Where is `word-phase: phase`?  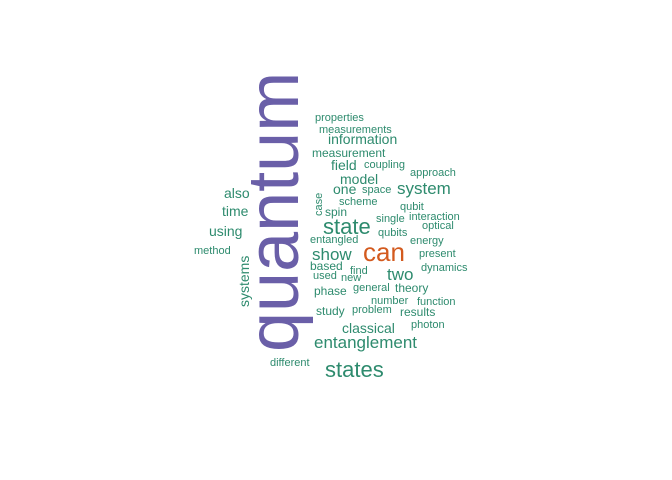 word-phase: phase is located at coordinates (330, 291).